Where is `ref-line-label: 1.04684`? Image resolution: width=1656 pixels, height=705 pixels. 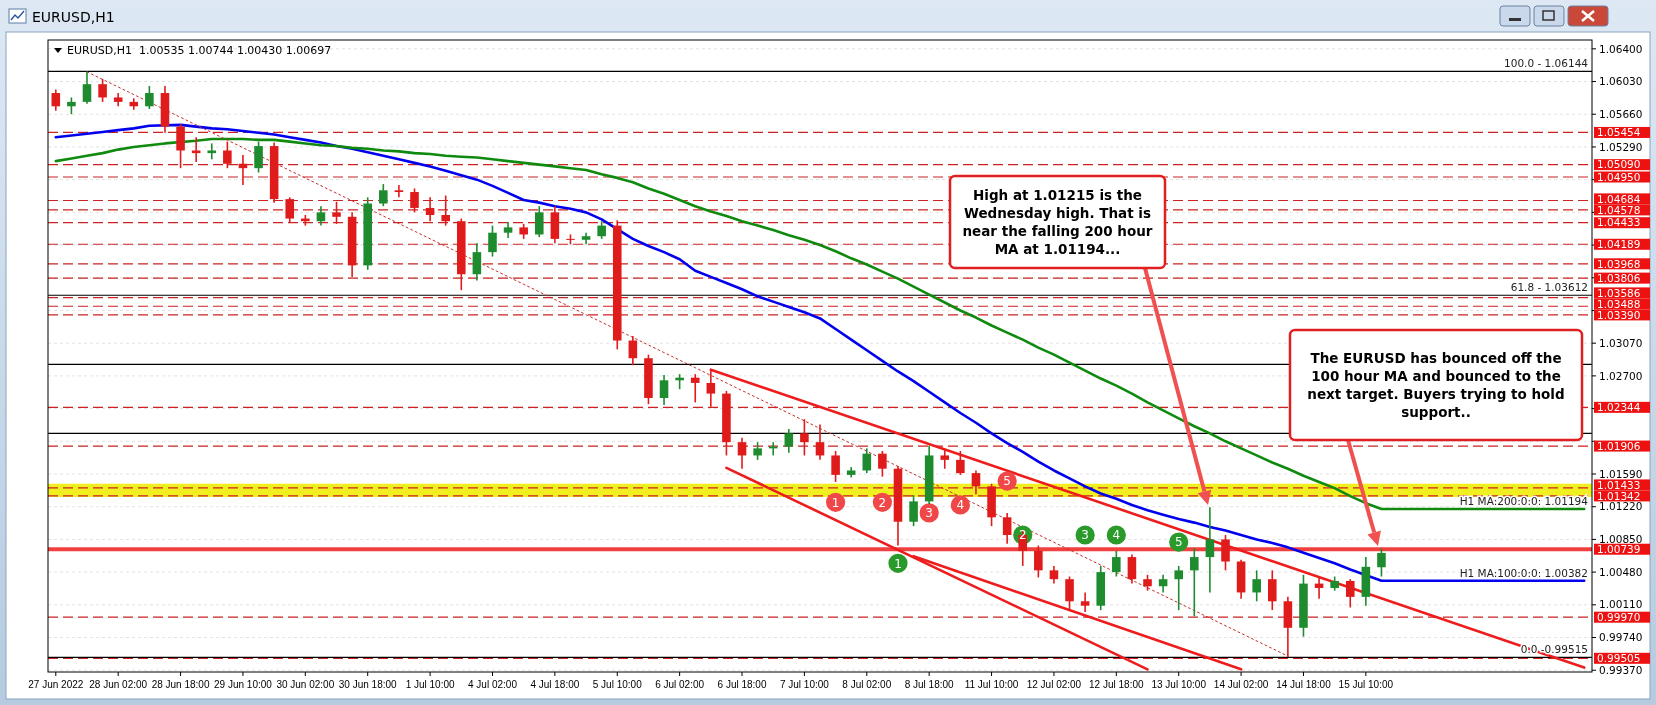
ref-line-label: 1.04684 is located at coordinates (1619, 198).